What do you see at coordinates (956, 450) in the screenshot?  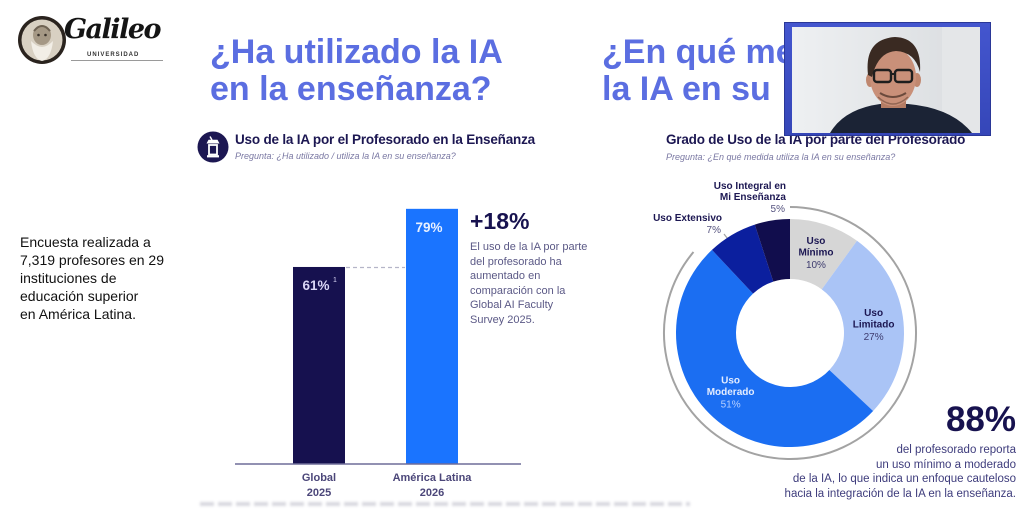 I see `summary-description-line: del profesorado reporta` at bounding box center [956, 450].